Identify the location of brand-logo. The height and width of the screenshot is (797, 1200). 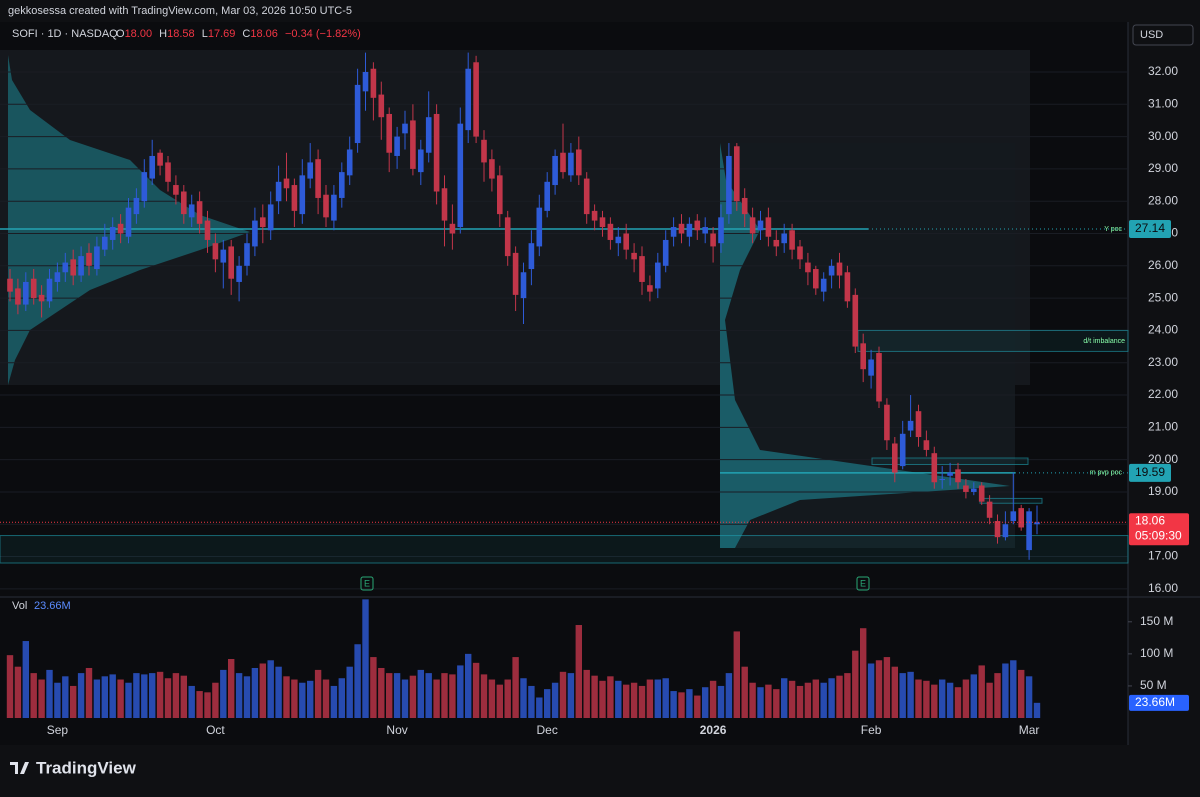
(19, 768).